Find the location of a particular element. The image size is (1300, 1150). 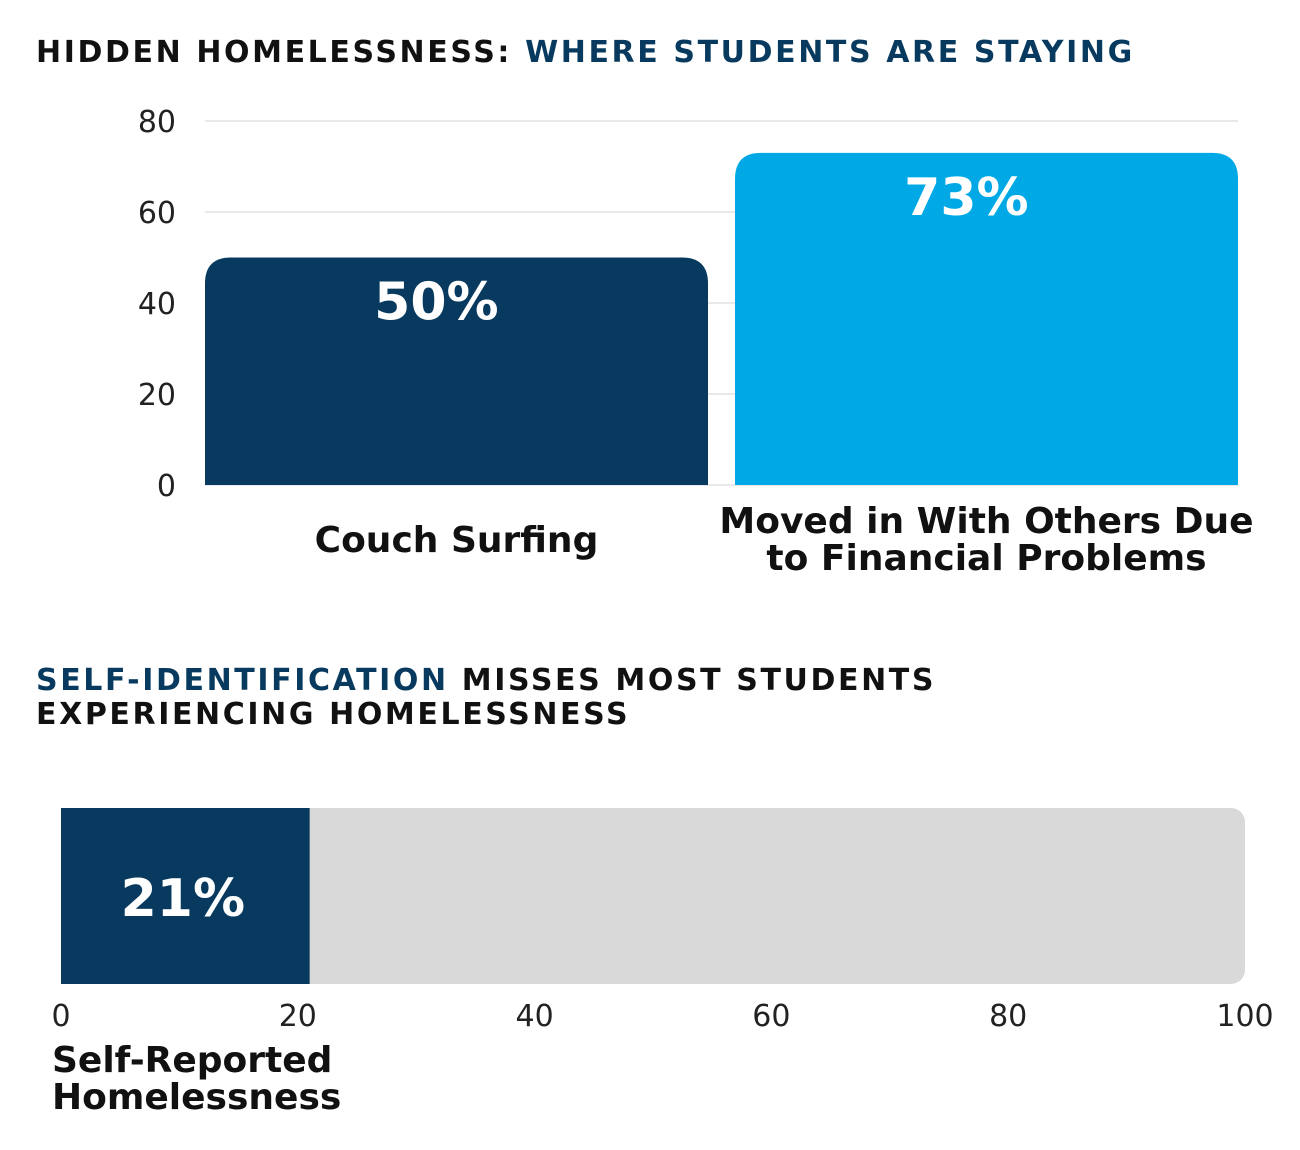

bar-track is located at coordinates (653, 896).